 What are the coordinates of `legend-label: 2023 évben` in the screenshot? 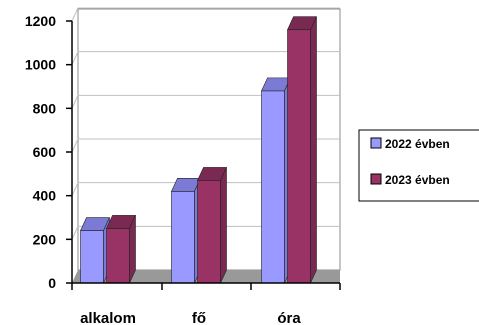 It's located at (417, 180).